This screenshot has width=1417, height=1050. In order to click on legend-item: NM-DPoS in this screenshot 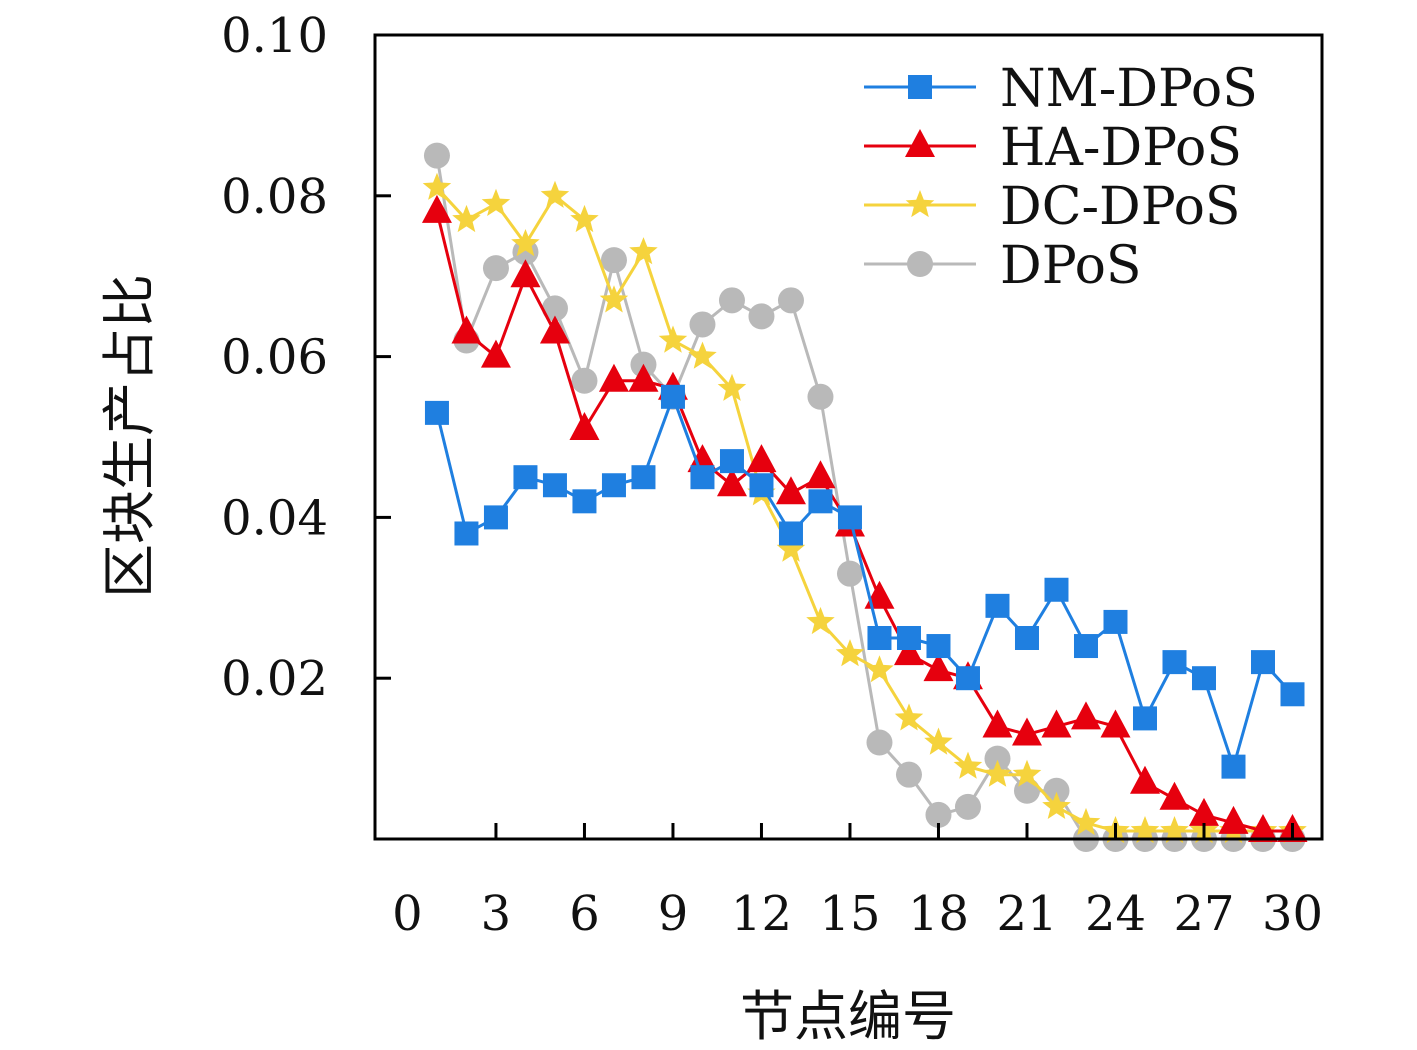, I will do `click(1061, 89)`.